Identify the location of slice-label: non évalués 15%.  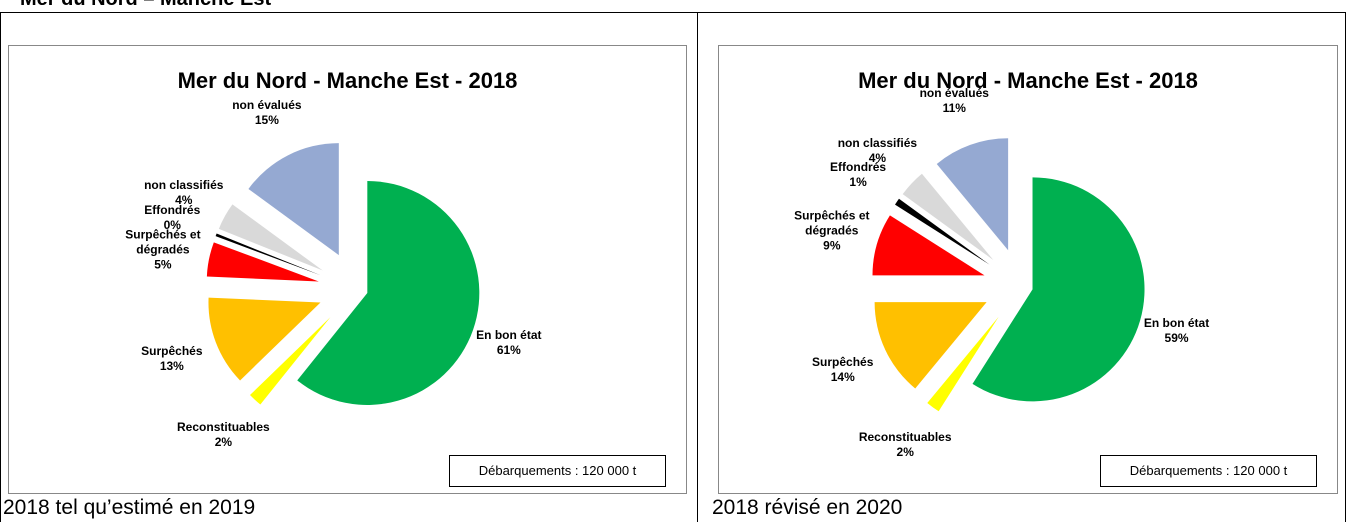
(267, 113).